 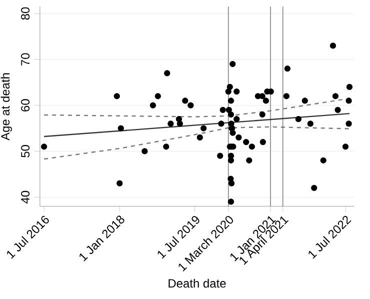 What do you see at coordinates (25, 197) in the screenshot?
I see `y-tick-label: 40` at bounding box center [25, 197].